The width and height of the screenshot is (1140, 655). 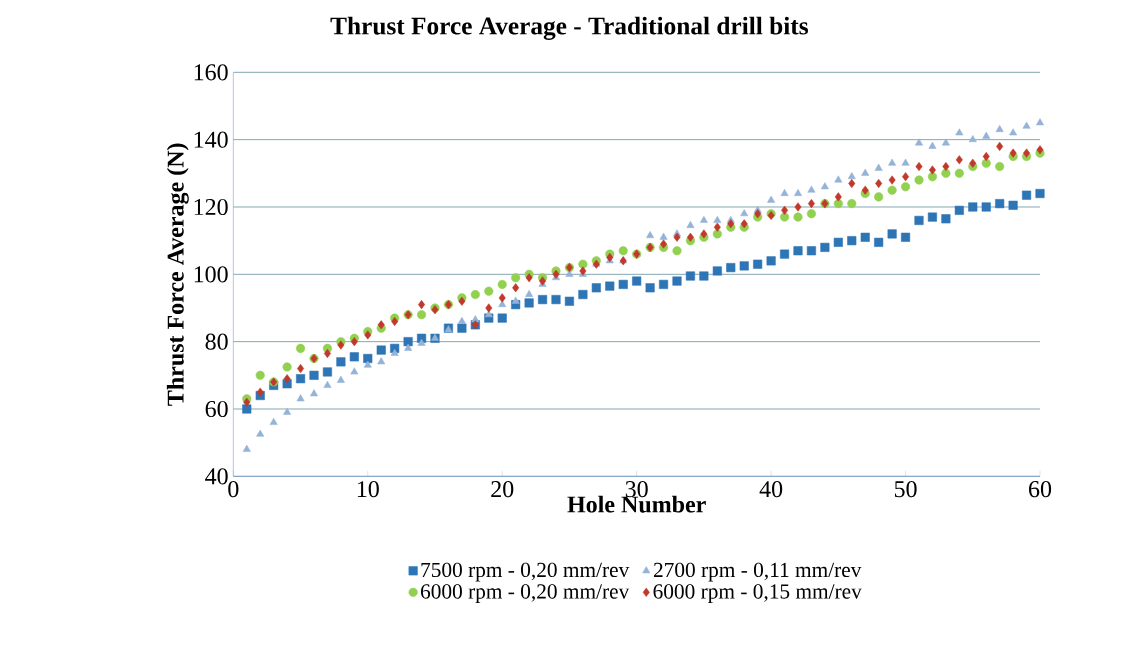 What do you see at coordinates (502, 489) in the screenshot?
I see `x-tick-label: 20` at bounding box center [502, 489].